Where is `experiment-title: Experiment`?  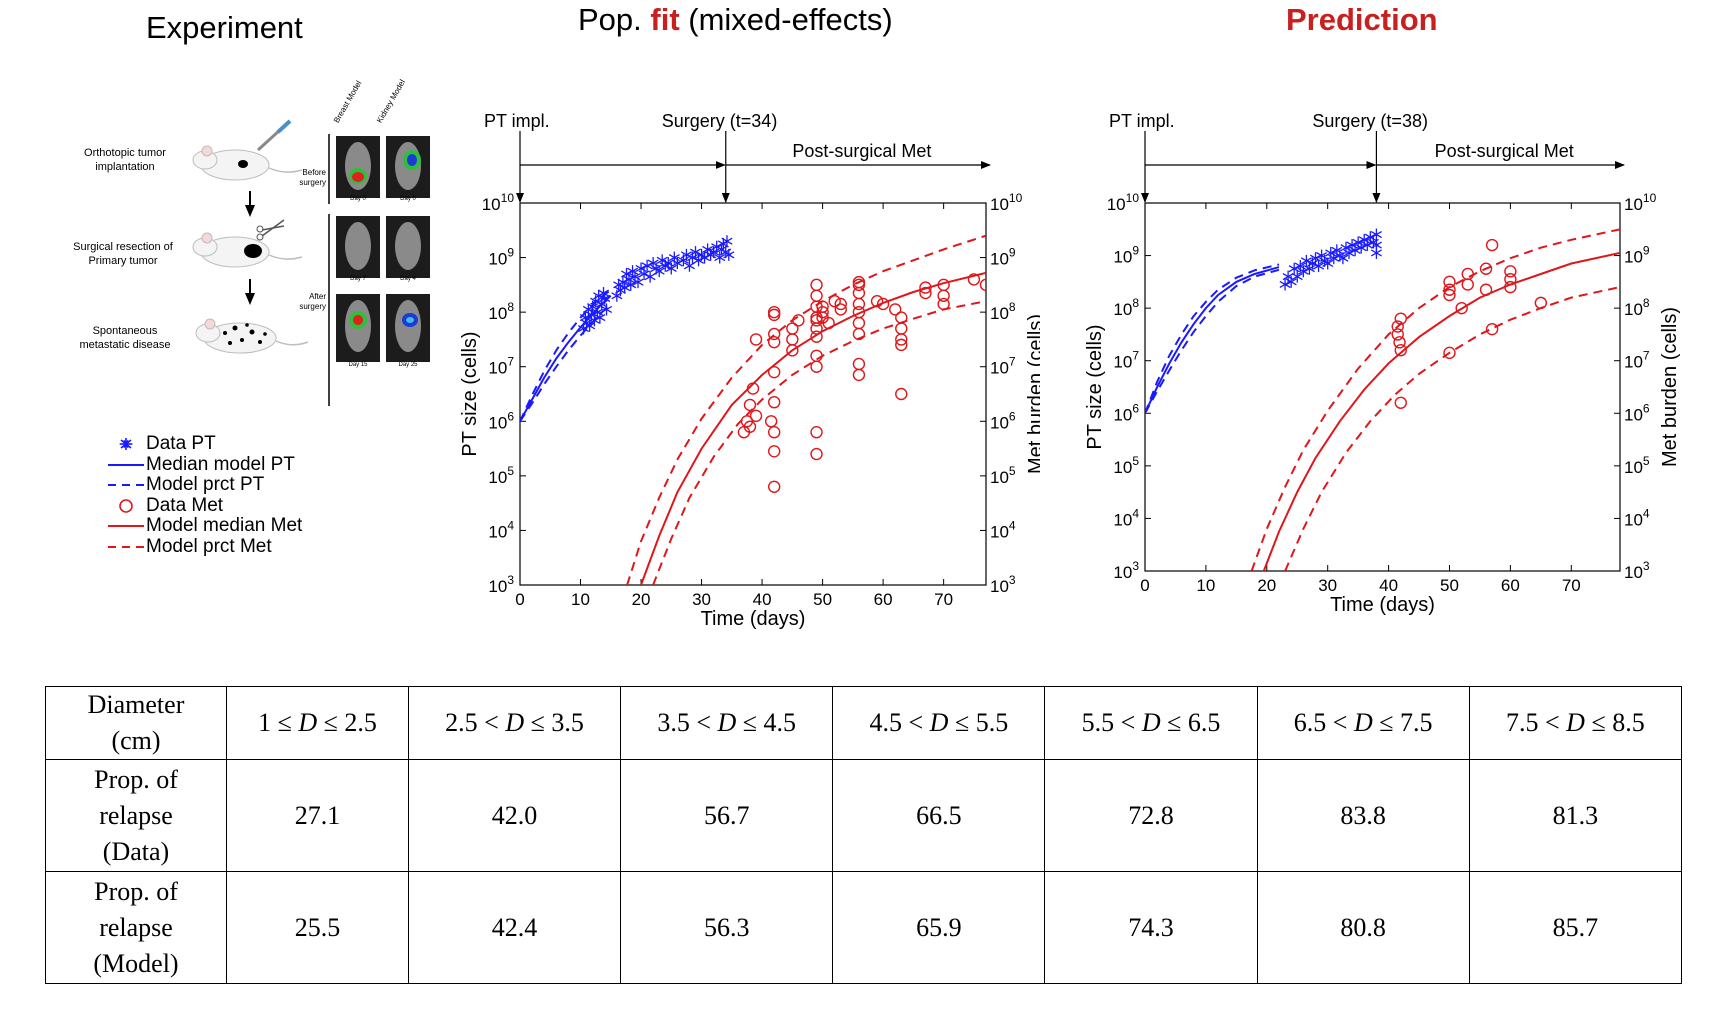 experiment-title: Experiment is located at coordinates (224, 27).